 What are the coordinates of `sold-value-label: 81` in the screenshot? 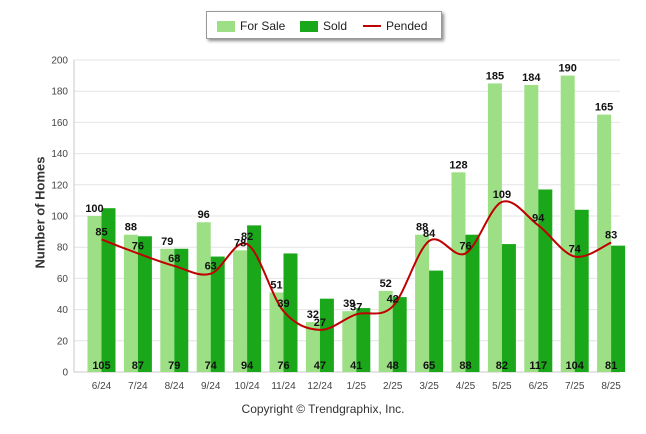 It's located at (611, 366).